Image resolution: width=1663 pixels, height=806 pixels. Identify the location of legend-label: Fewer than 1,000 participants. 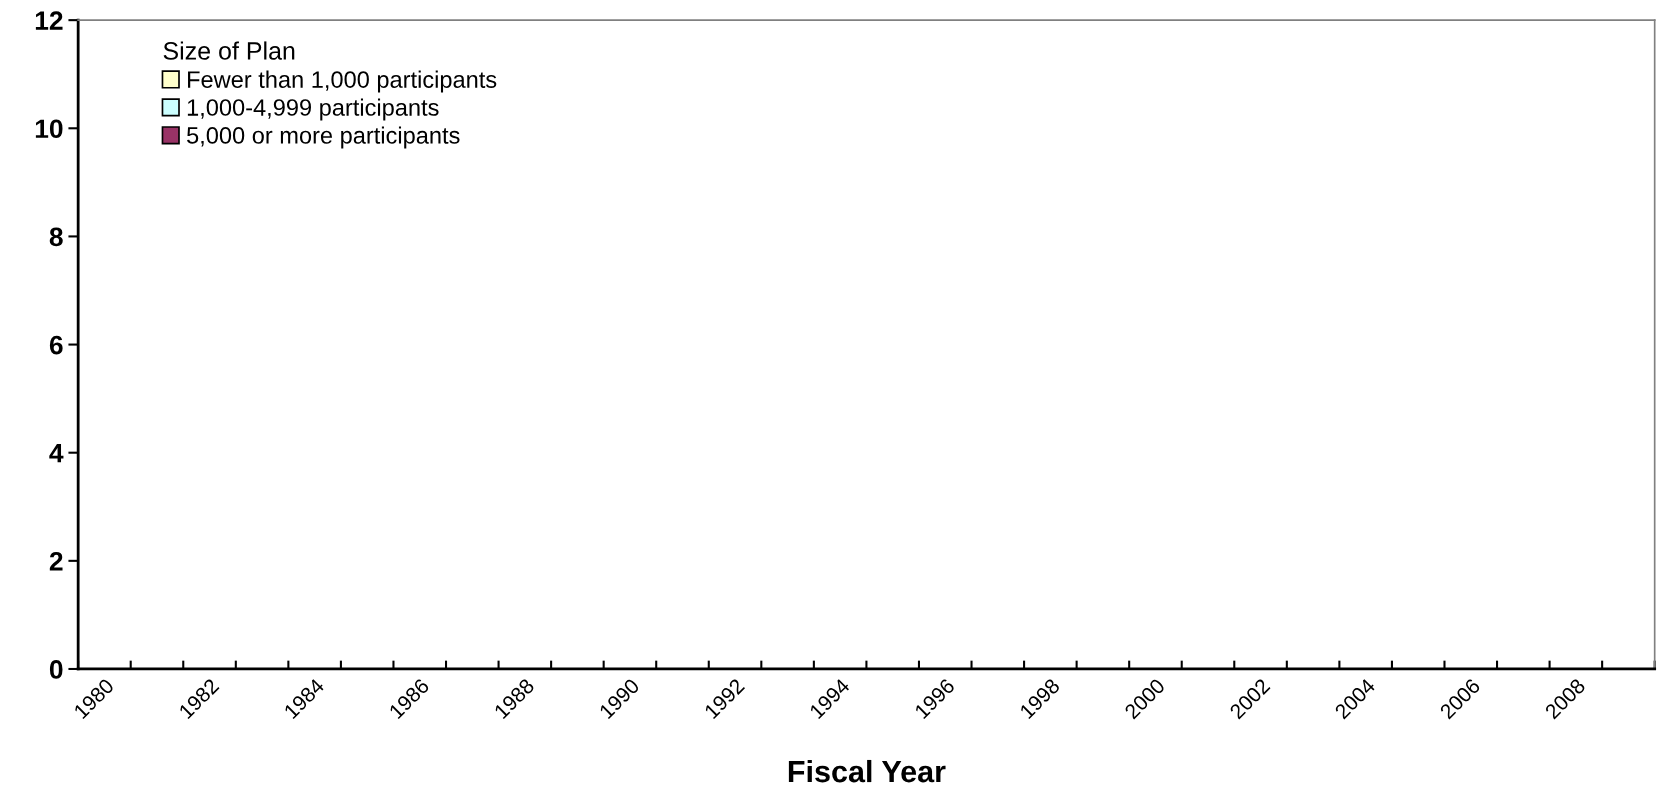
(342, 81).